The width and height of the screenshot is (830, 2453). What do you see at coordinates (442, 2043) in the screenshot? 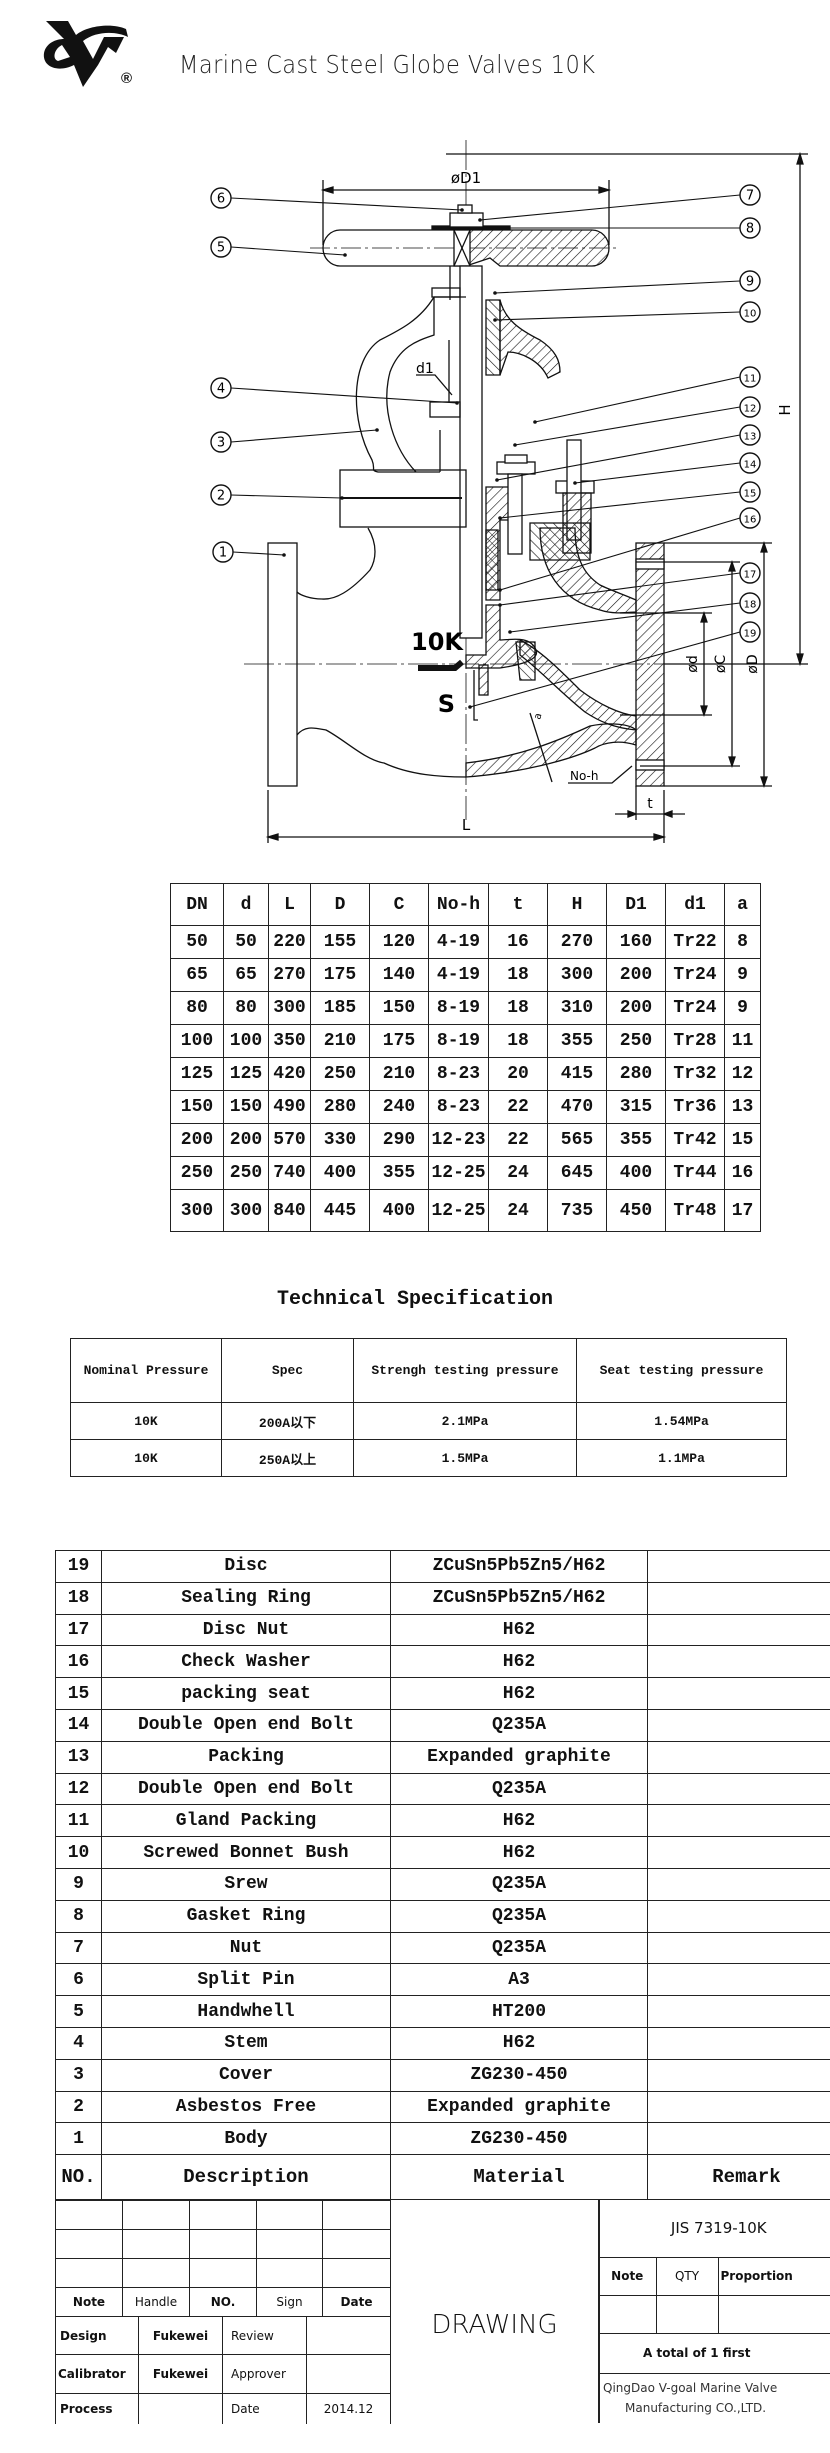
I see `parts-row: 4 Stem H62` at bounding box center [442, 2043].